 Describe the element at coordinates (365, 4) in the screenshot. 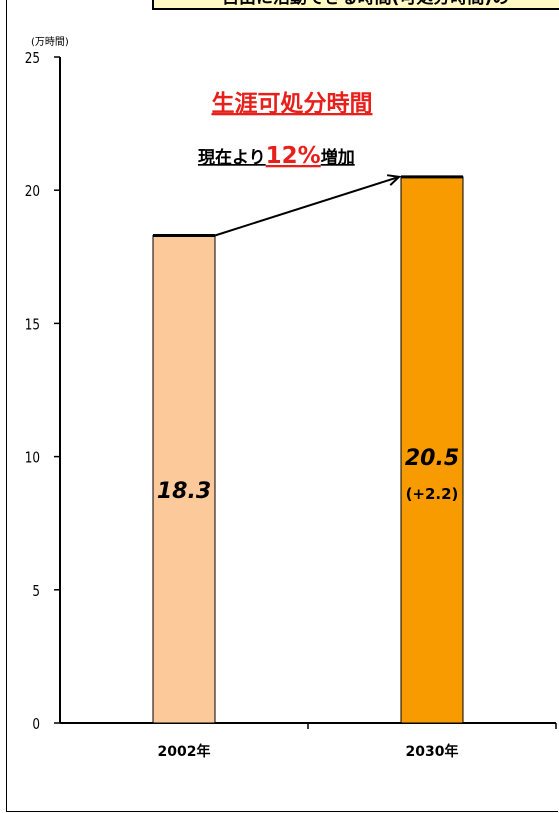

I see `banner-text: 自由に活動できる時間(可処分時間)の` at that location.